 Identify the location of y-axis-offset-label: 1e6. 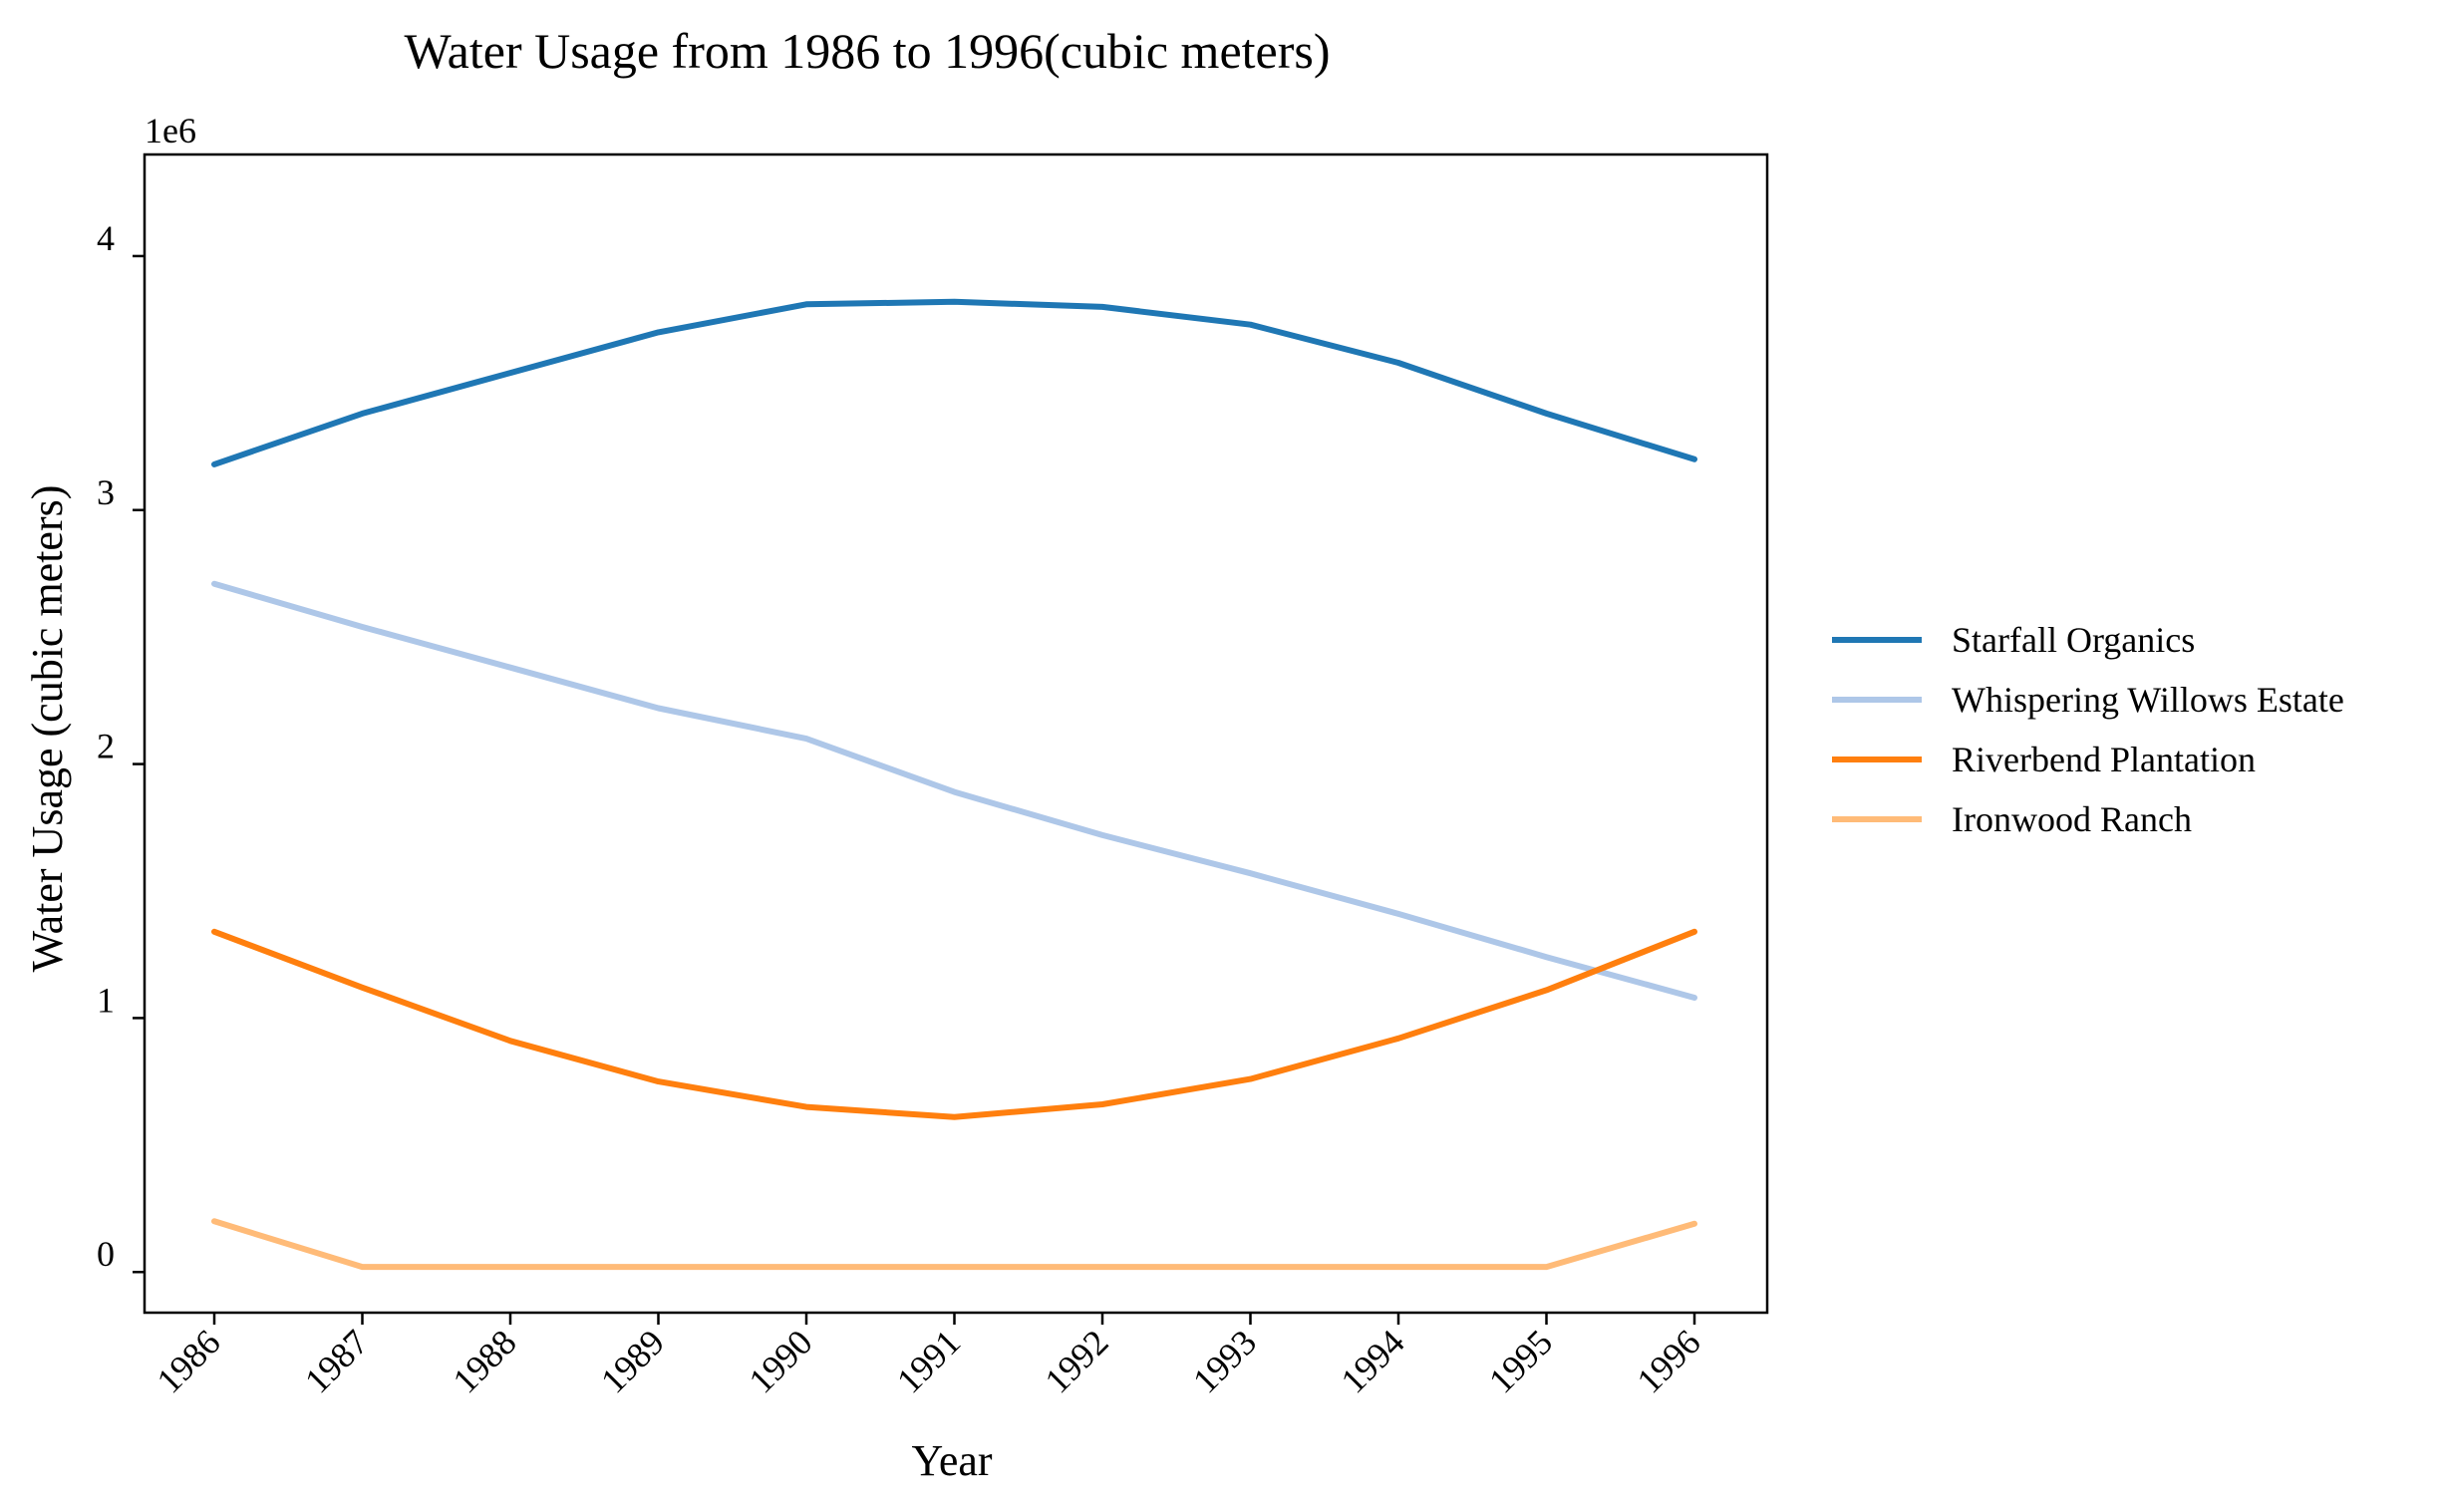
(170, 131).